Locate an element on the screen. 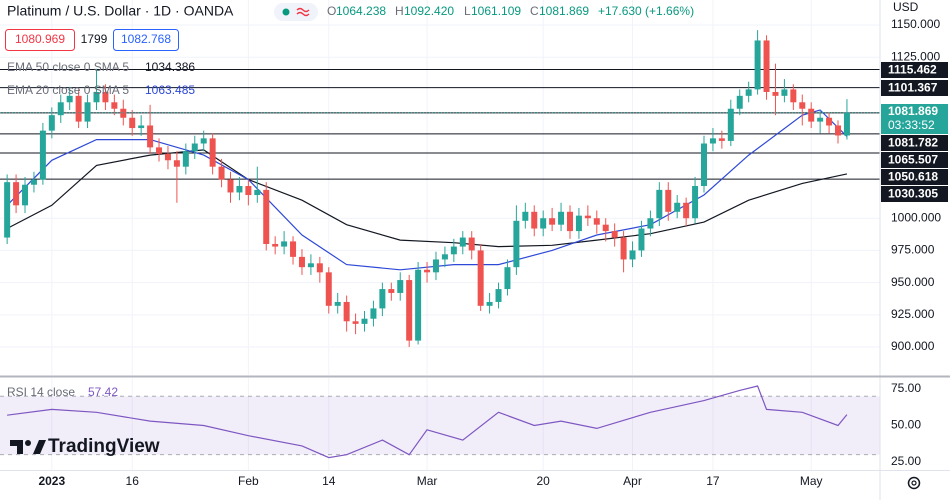 The width and height of the screenshot is (950, 500). y-tick-label: 1000.000 is located at coordinates (916, 217).